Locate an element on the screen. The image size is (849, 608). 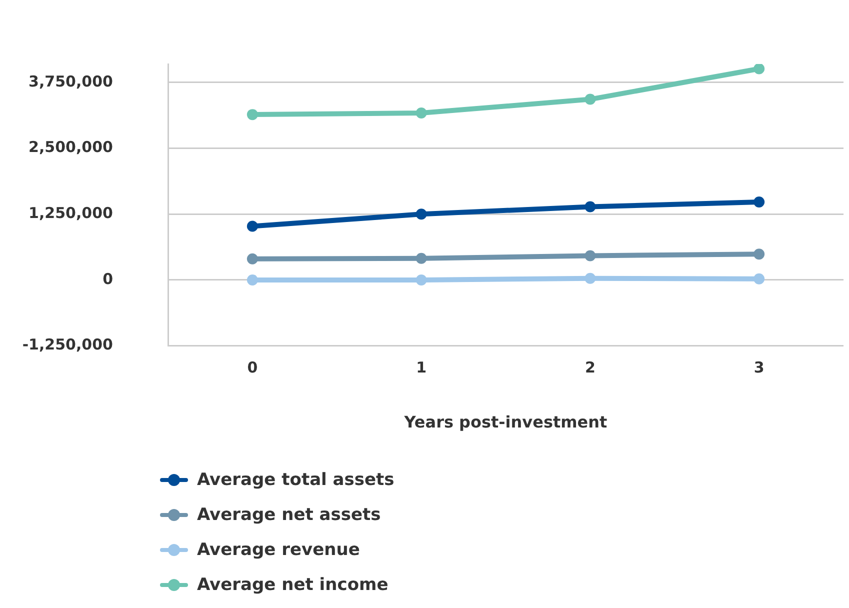
legend-label: Average net income is located at coordinates (292, 584).